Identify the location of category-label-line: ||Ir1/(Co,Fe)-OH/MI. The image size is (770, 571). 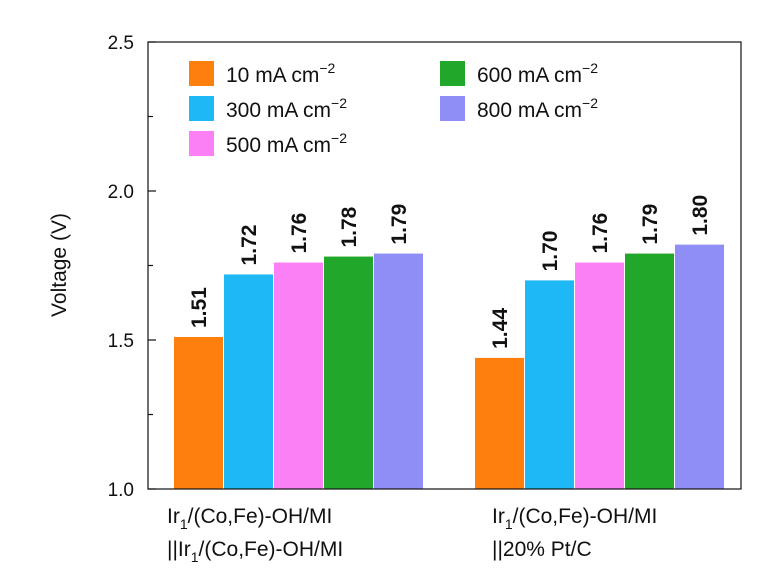
(255, 551).